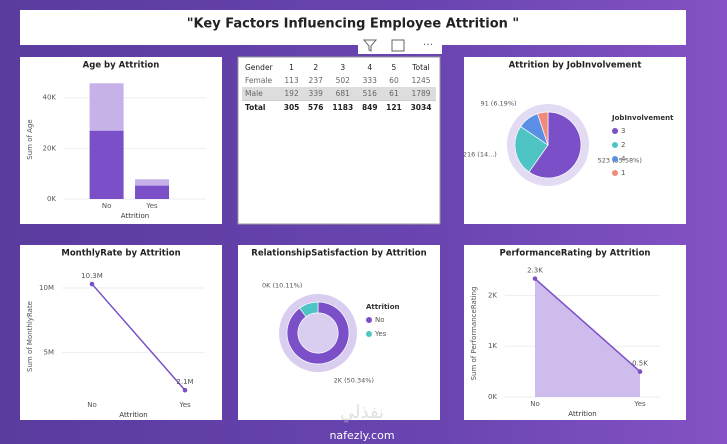 The width and height of the screenshot is (727, 444). What do you see at coordinates (474, 334) in the screenshot?
I see `y-axis-title: Sum of PerformanceRating` at bounding box center [474, 334].